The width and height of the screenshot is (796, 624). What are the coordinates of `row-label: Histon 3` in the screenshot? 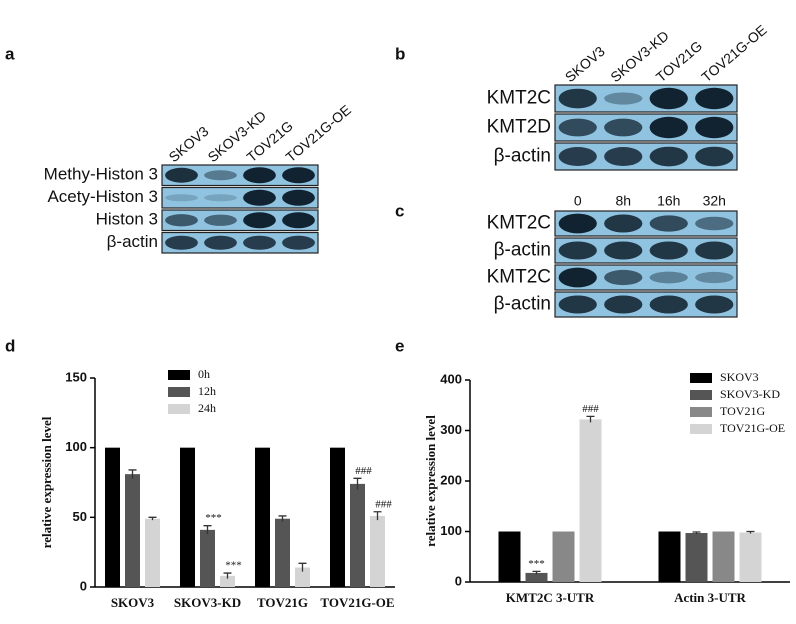 It's located at (127, 219).